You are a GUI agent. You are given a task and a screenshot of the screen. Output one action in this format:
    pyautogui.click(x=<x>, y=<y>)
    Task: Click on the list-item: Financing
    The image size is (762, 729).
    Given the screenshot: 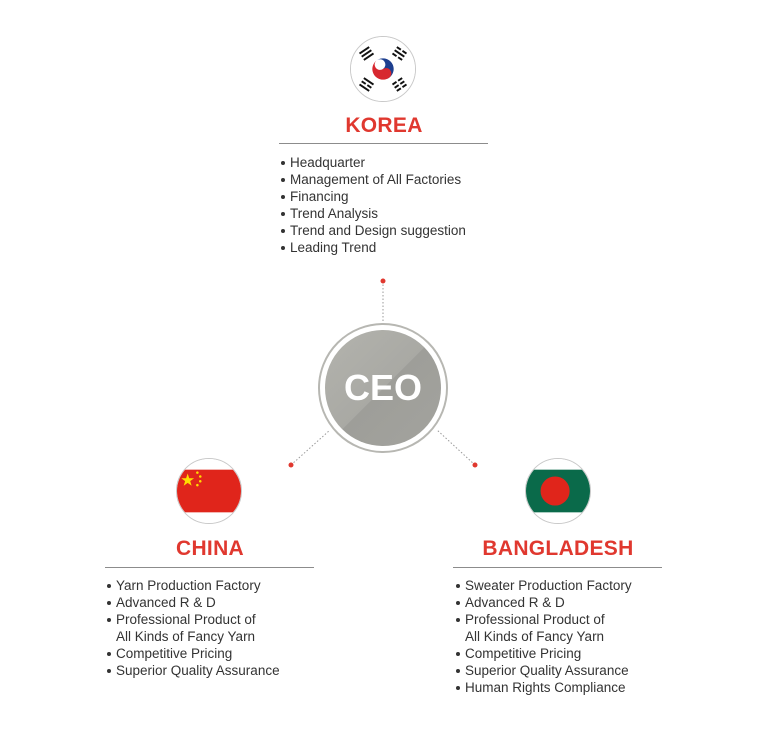 What is the action you would take?
    pyautogui.click(x=373, y=196)
    